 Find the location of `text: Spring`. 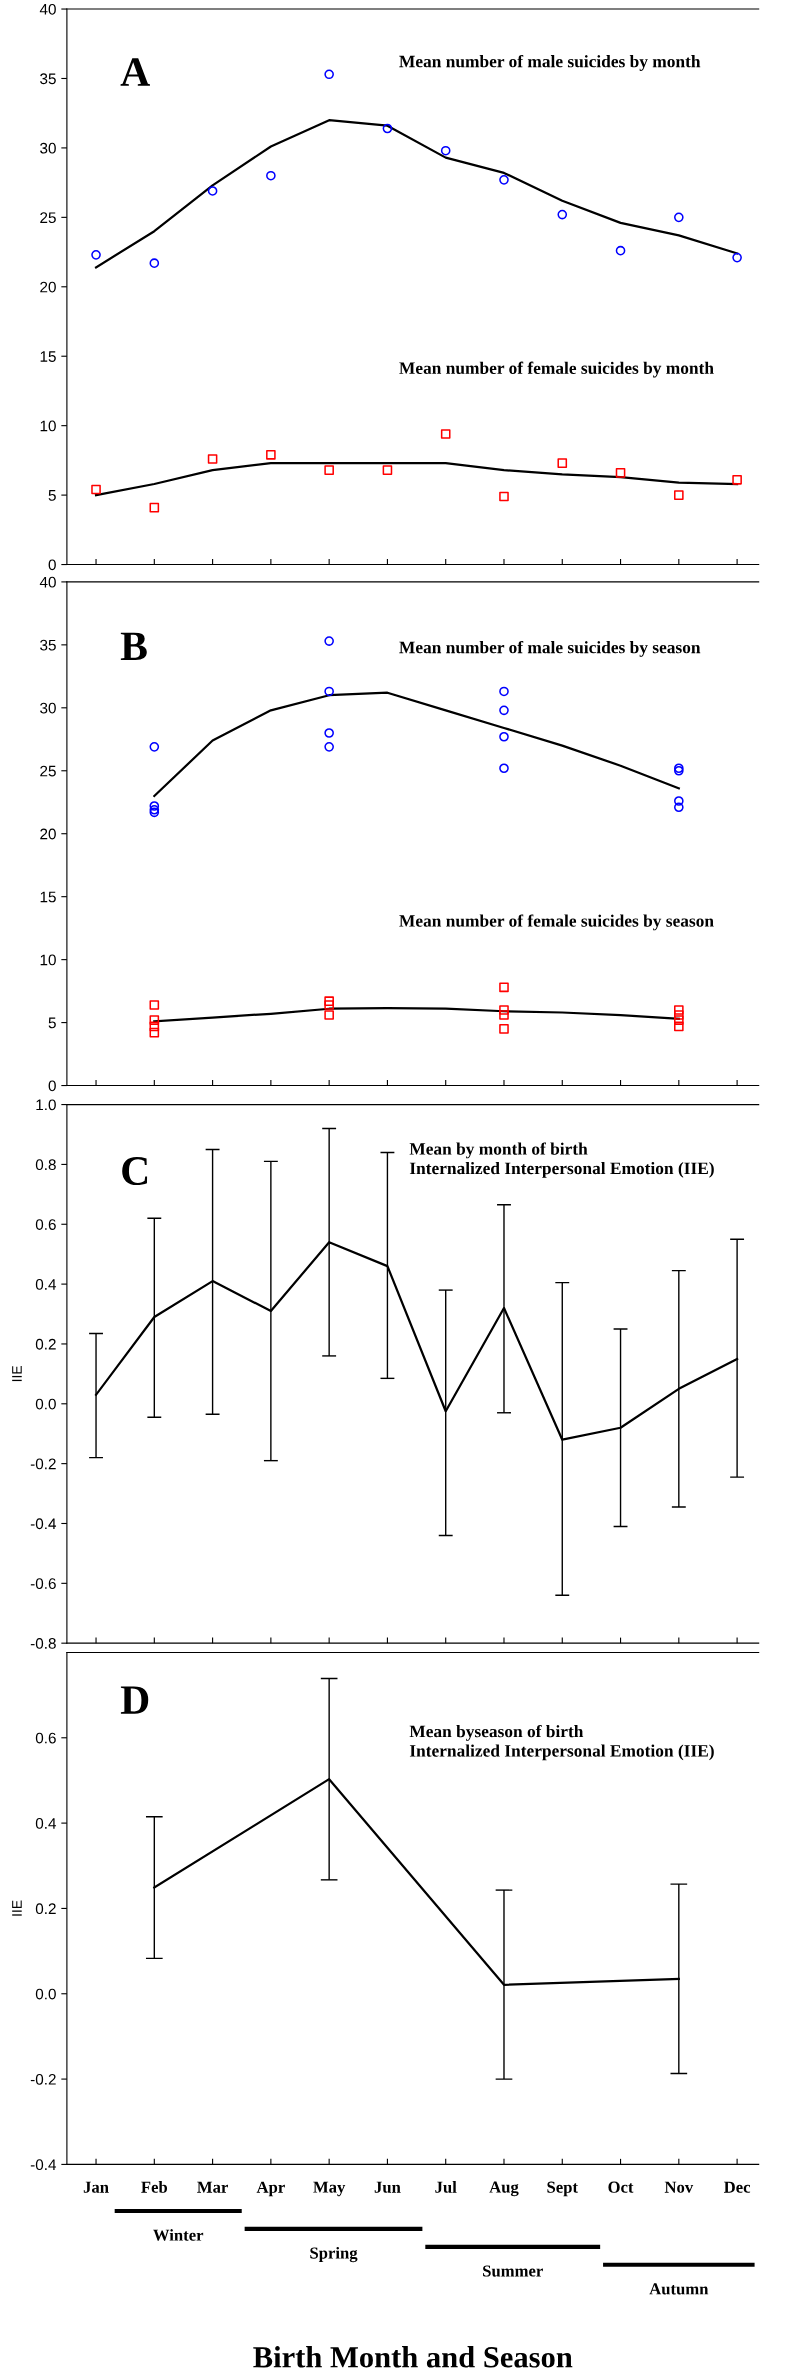

text: Spring is located at coordinates (334, 2254).